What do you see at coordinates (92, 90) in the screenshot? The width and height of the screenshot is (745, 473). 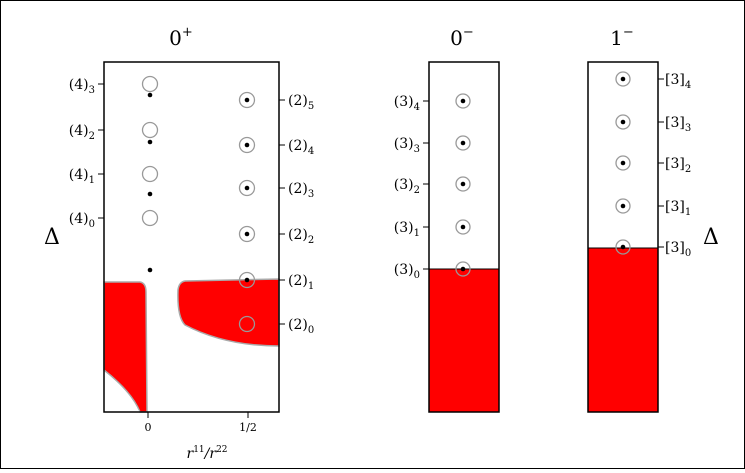 I see `label-4-3-sub: 3` at bounding box center [92, 90].